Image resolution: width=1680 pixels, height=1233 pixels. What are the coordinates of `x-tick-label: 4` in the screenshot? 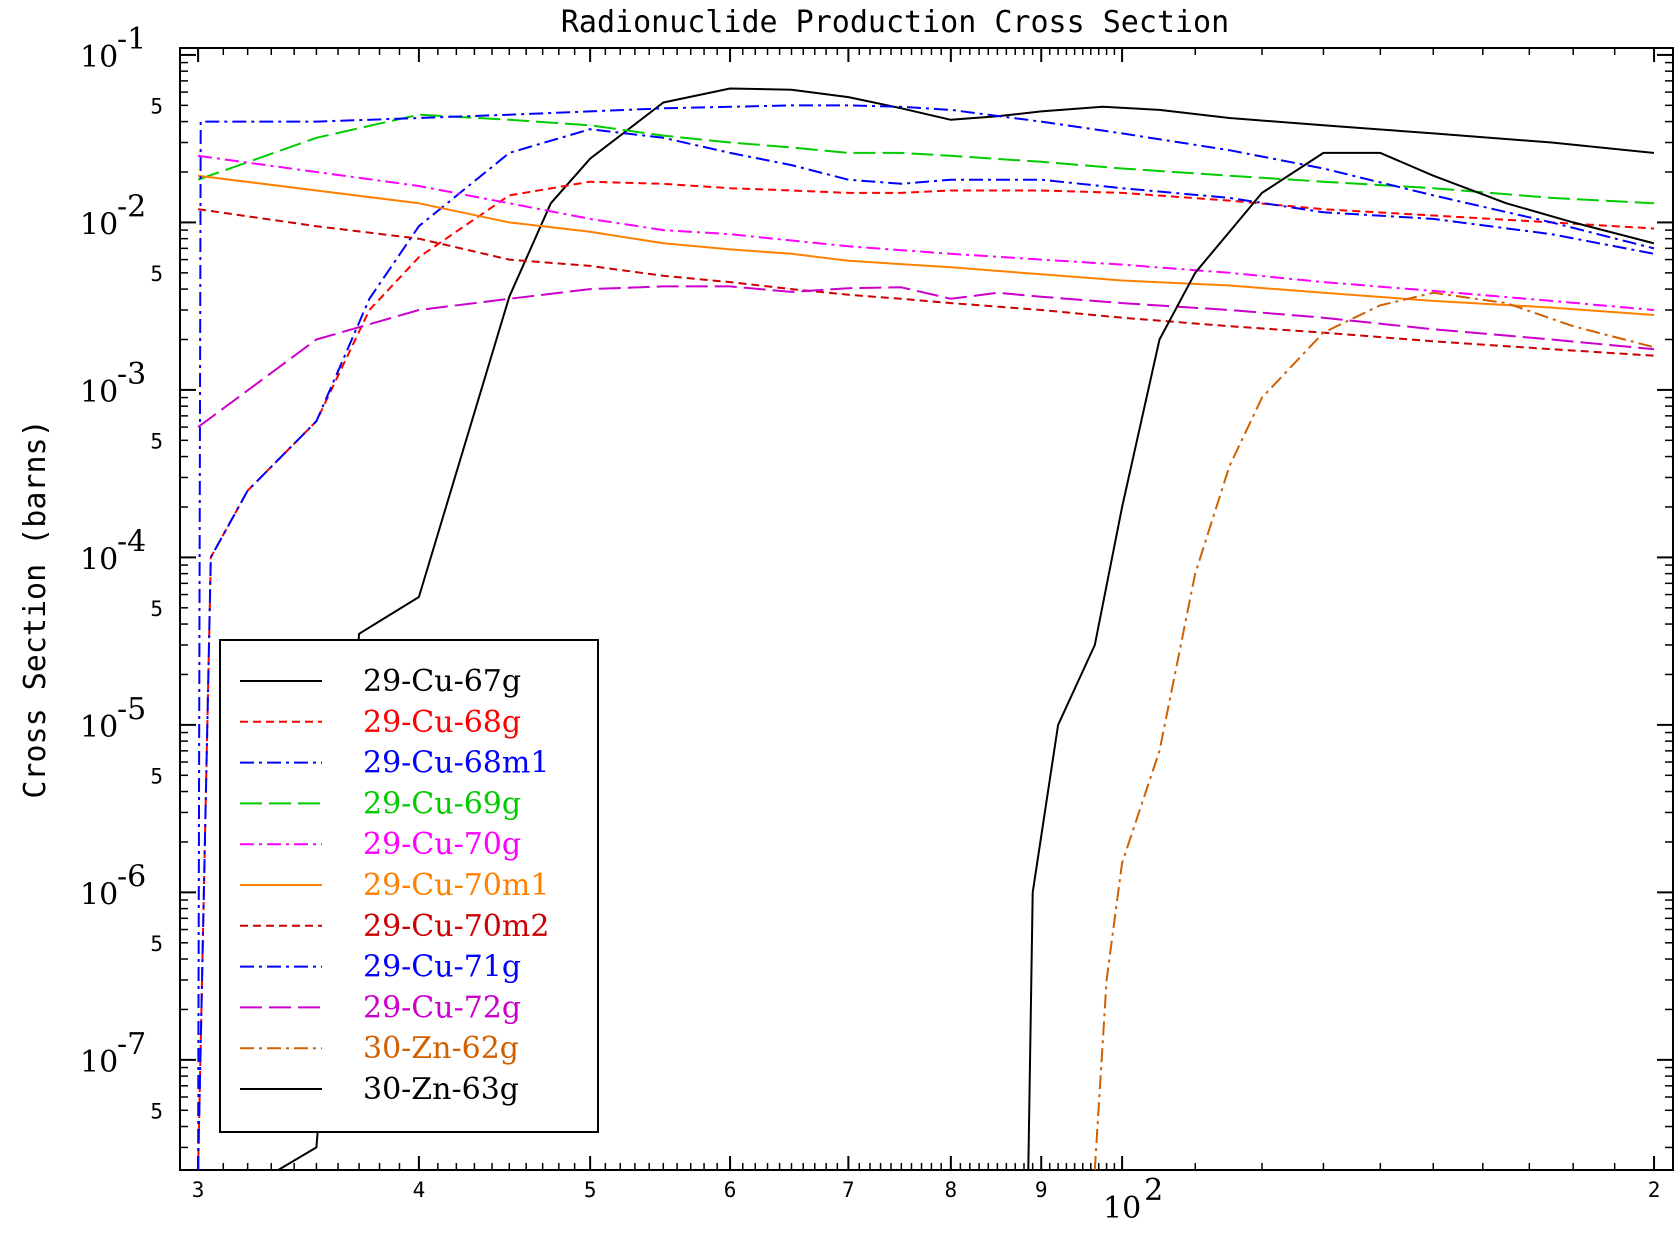 It's located at (419, 1190).